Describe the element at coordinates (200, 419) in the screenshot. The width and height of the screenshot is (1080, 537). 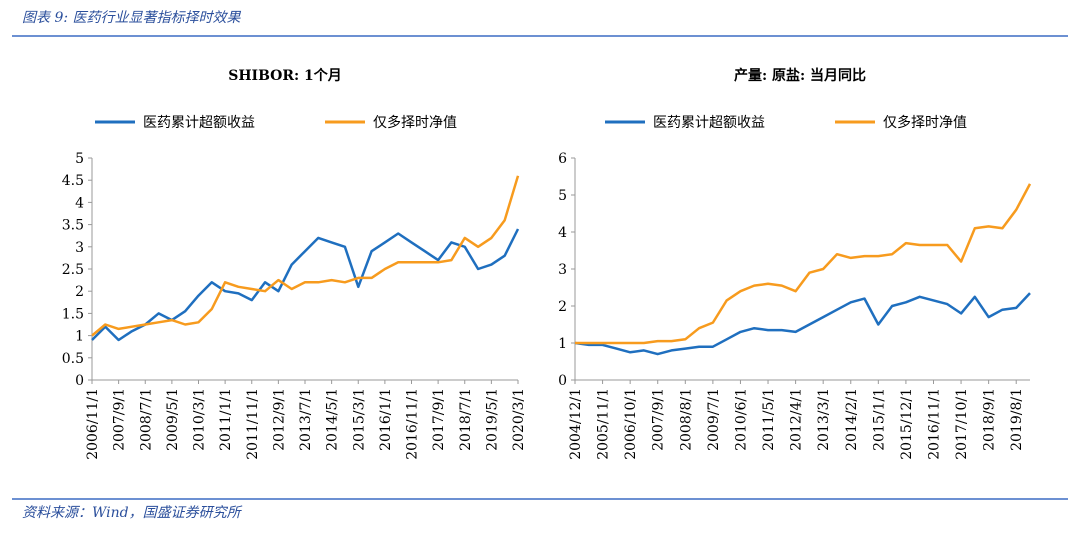
I see `x-tick-label: 2010/3/1` at that location.